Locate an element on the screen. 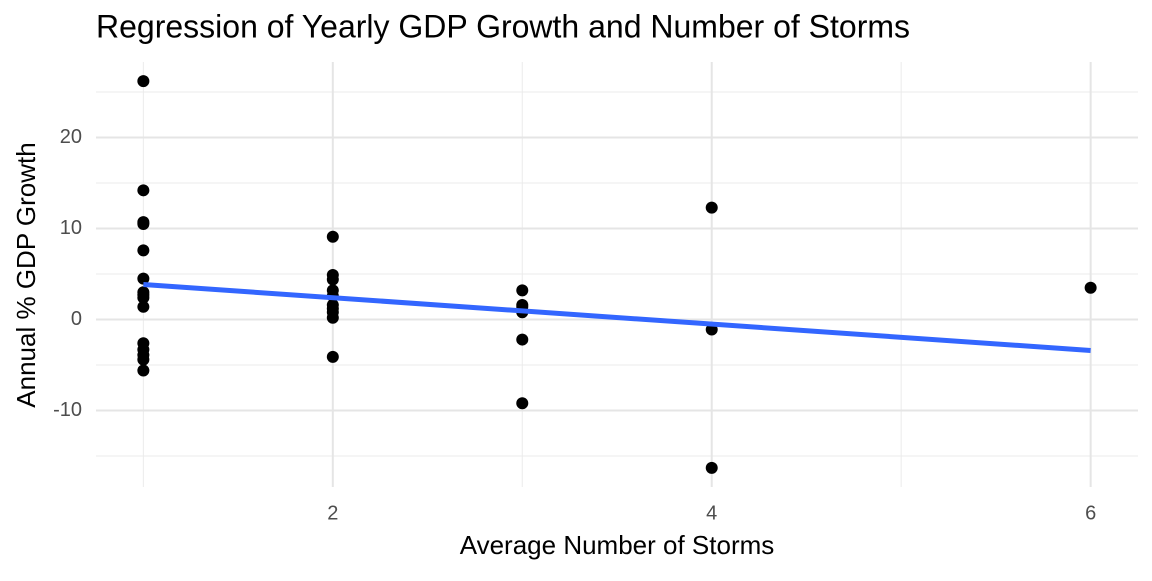 The width and height of the screenshot is (1152, 581). x-tick-label: 2 is located at coordinates (332, 513).